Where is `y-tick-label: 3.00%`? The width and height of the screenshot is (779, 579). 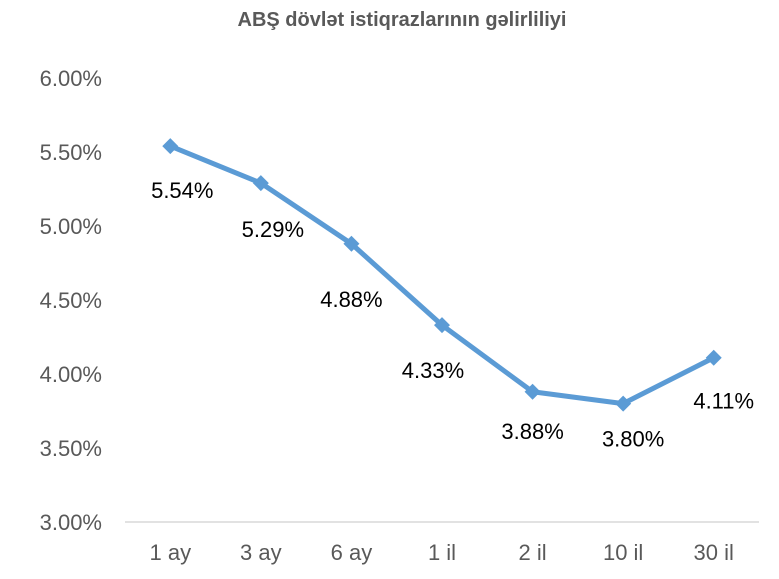 y-tick-label: 3.00% is located at coordinates (71, 522).